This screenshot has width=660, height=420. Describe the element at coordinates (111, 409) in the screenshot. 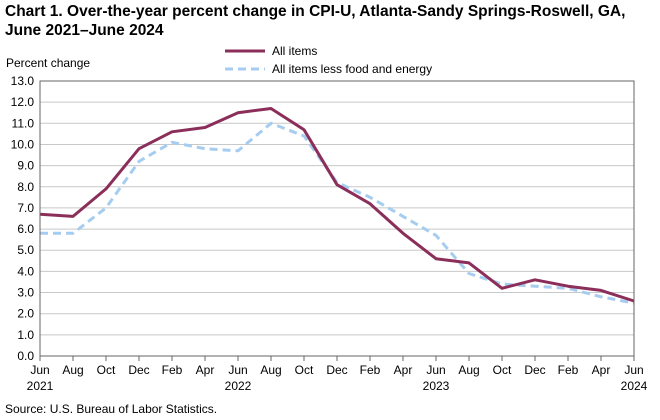

I see `source-note: Source: U.S. Bureau of Labor Statistics.` at that location.